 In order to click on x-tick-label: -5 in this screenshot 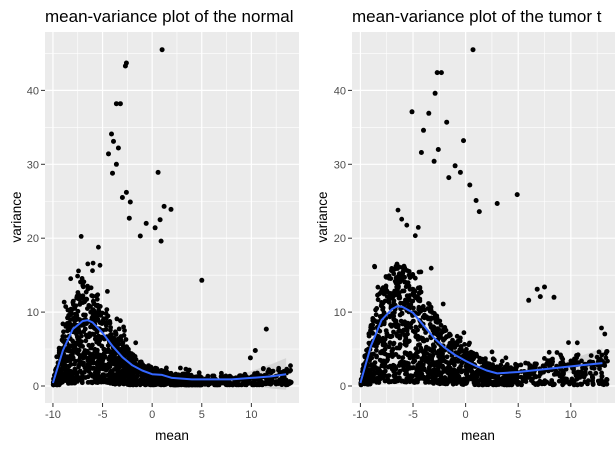, I will do `click(103, 415)`.